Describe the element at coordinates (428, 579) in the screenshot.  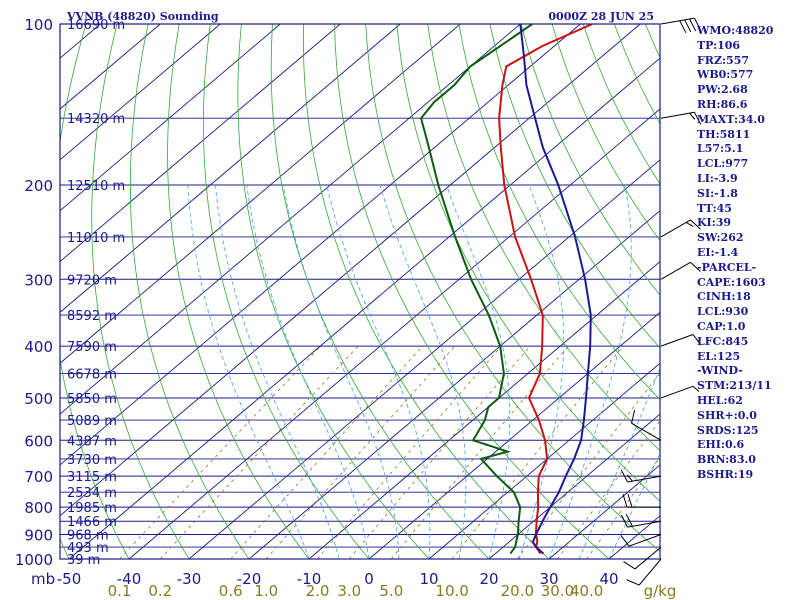
I see `temperature-tick-label: 10` at that location.